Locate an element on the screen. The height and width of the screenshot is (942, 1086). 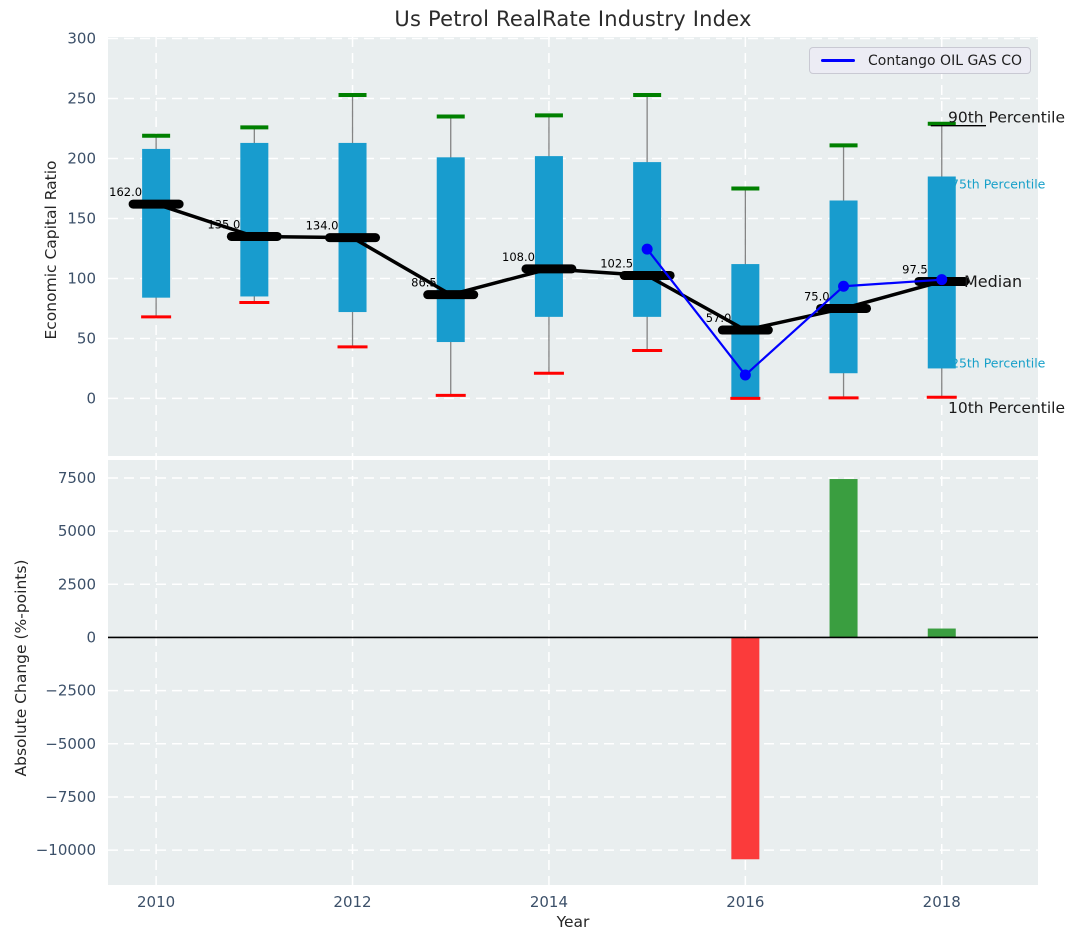
median-value-label-2015: 102.5 is located at coordinates (616, 263).